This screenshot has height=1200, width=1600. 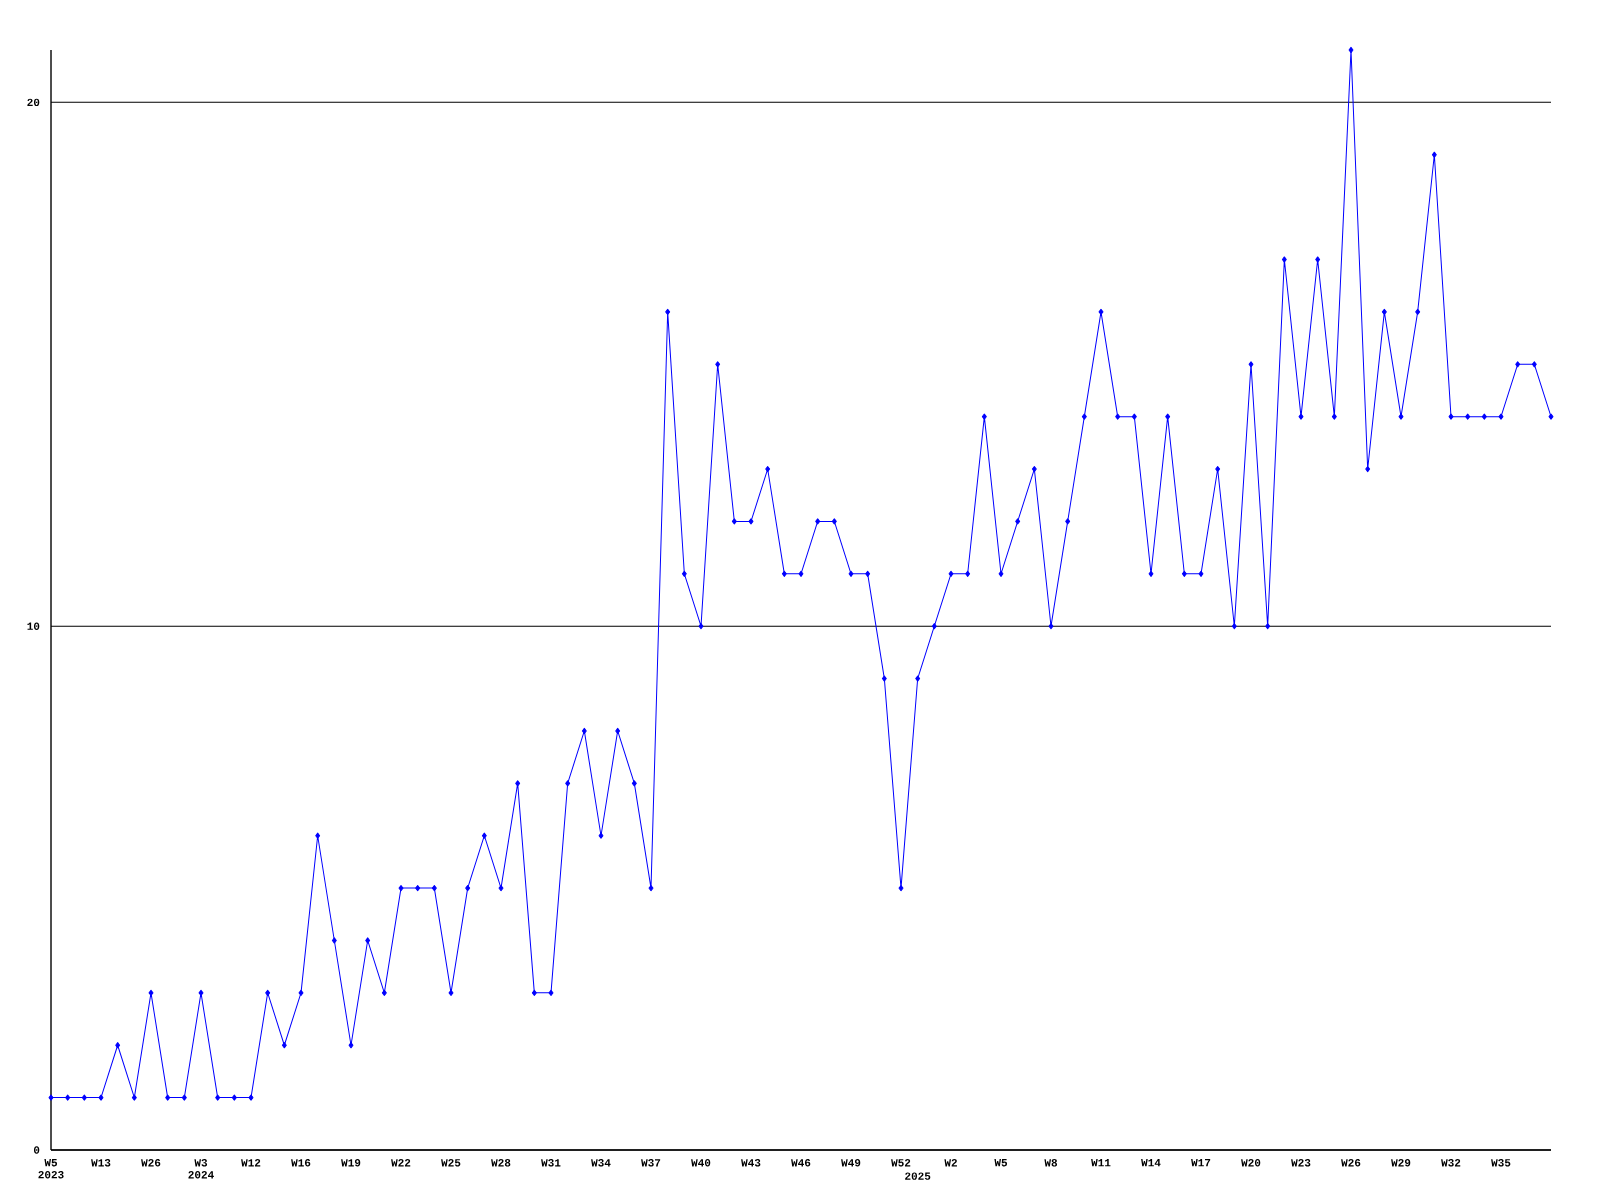 I want to click on y-tick-label: 0, so click(x=36, y=1150).